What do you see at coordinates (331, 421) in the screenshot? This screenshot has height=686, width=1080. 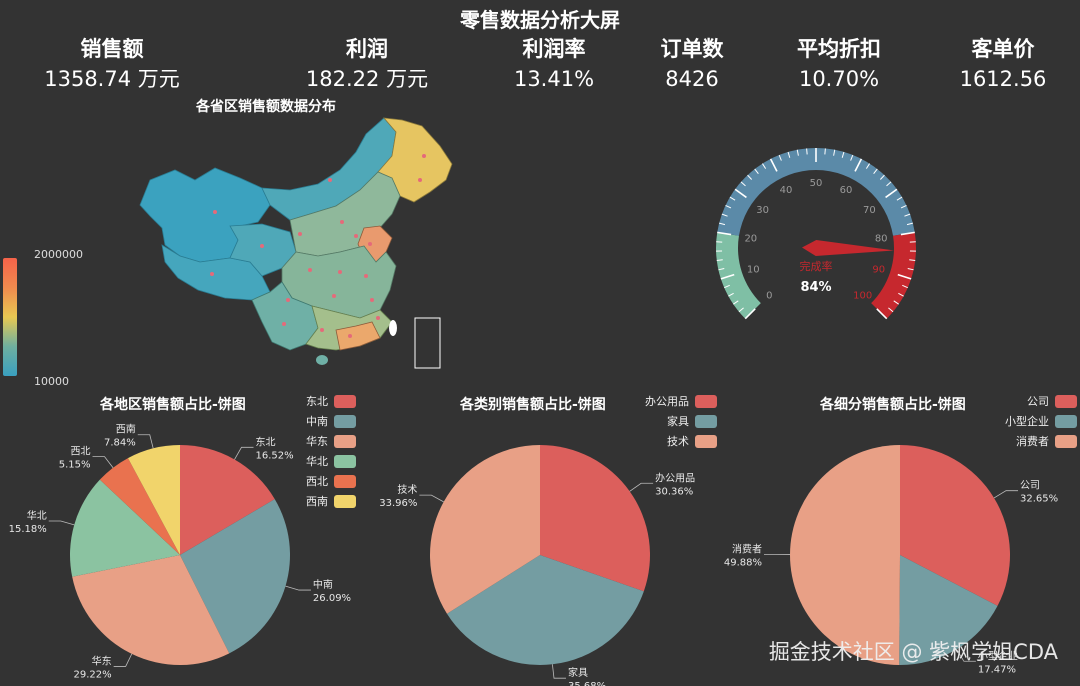 I see `legend-item: 中南` at bounding box center [331, 421].